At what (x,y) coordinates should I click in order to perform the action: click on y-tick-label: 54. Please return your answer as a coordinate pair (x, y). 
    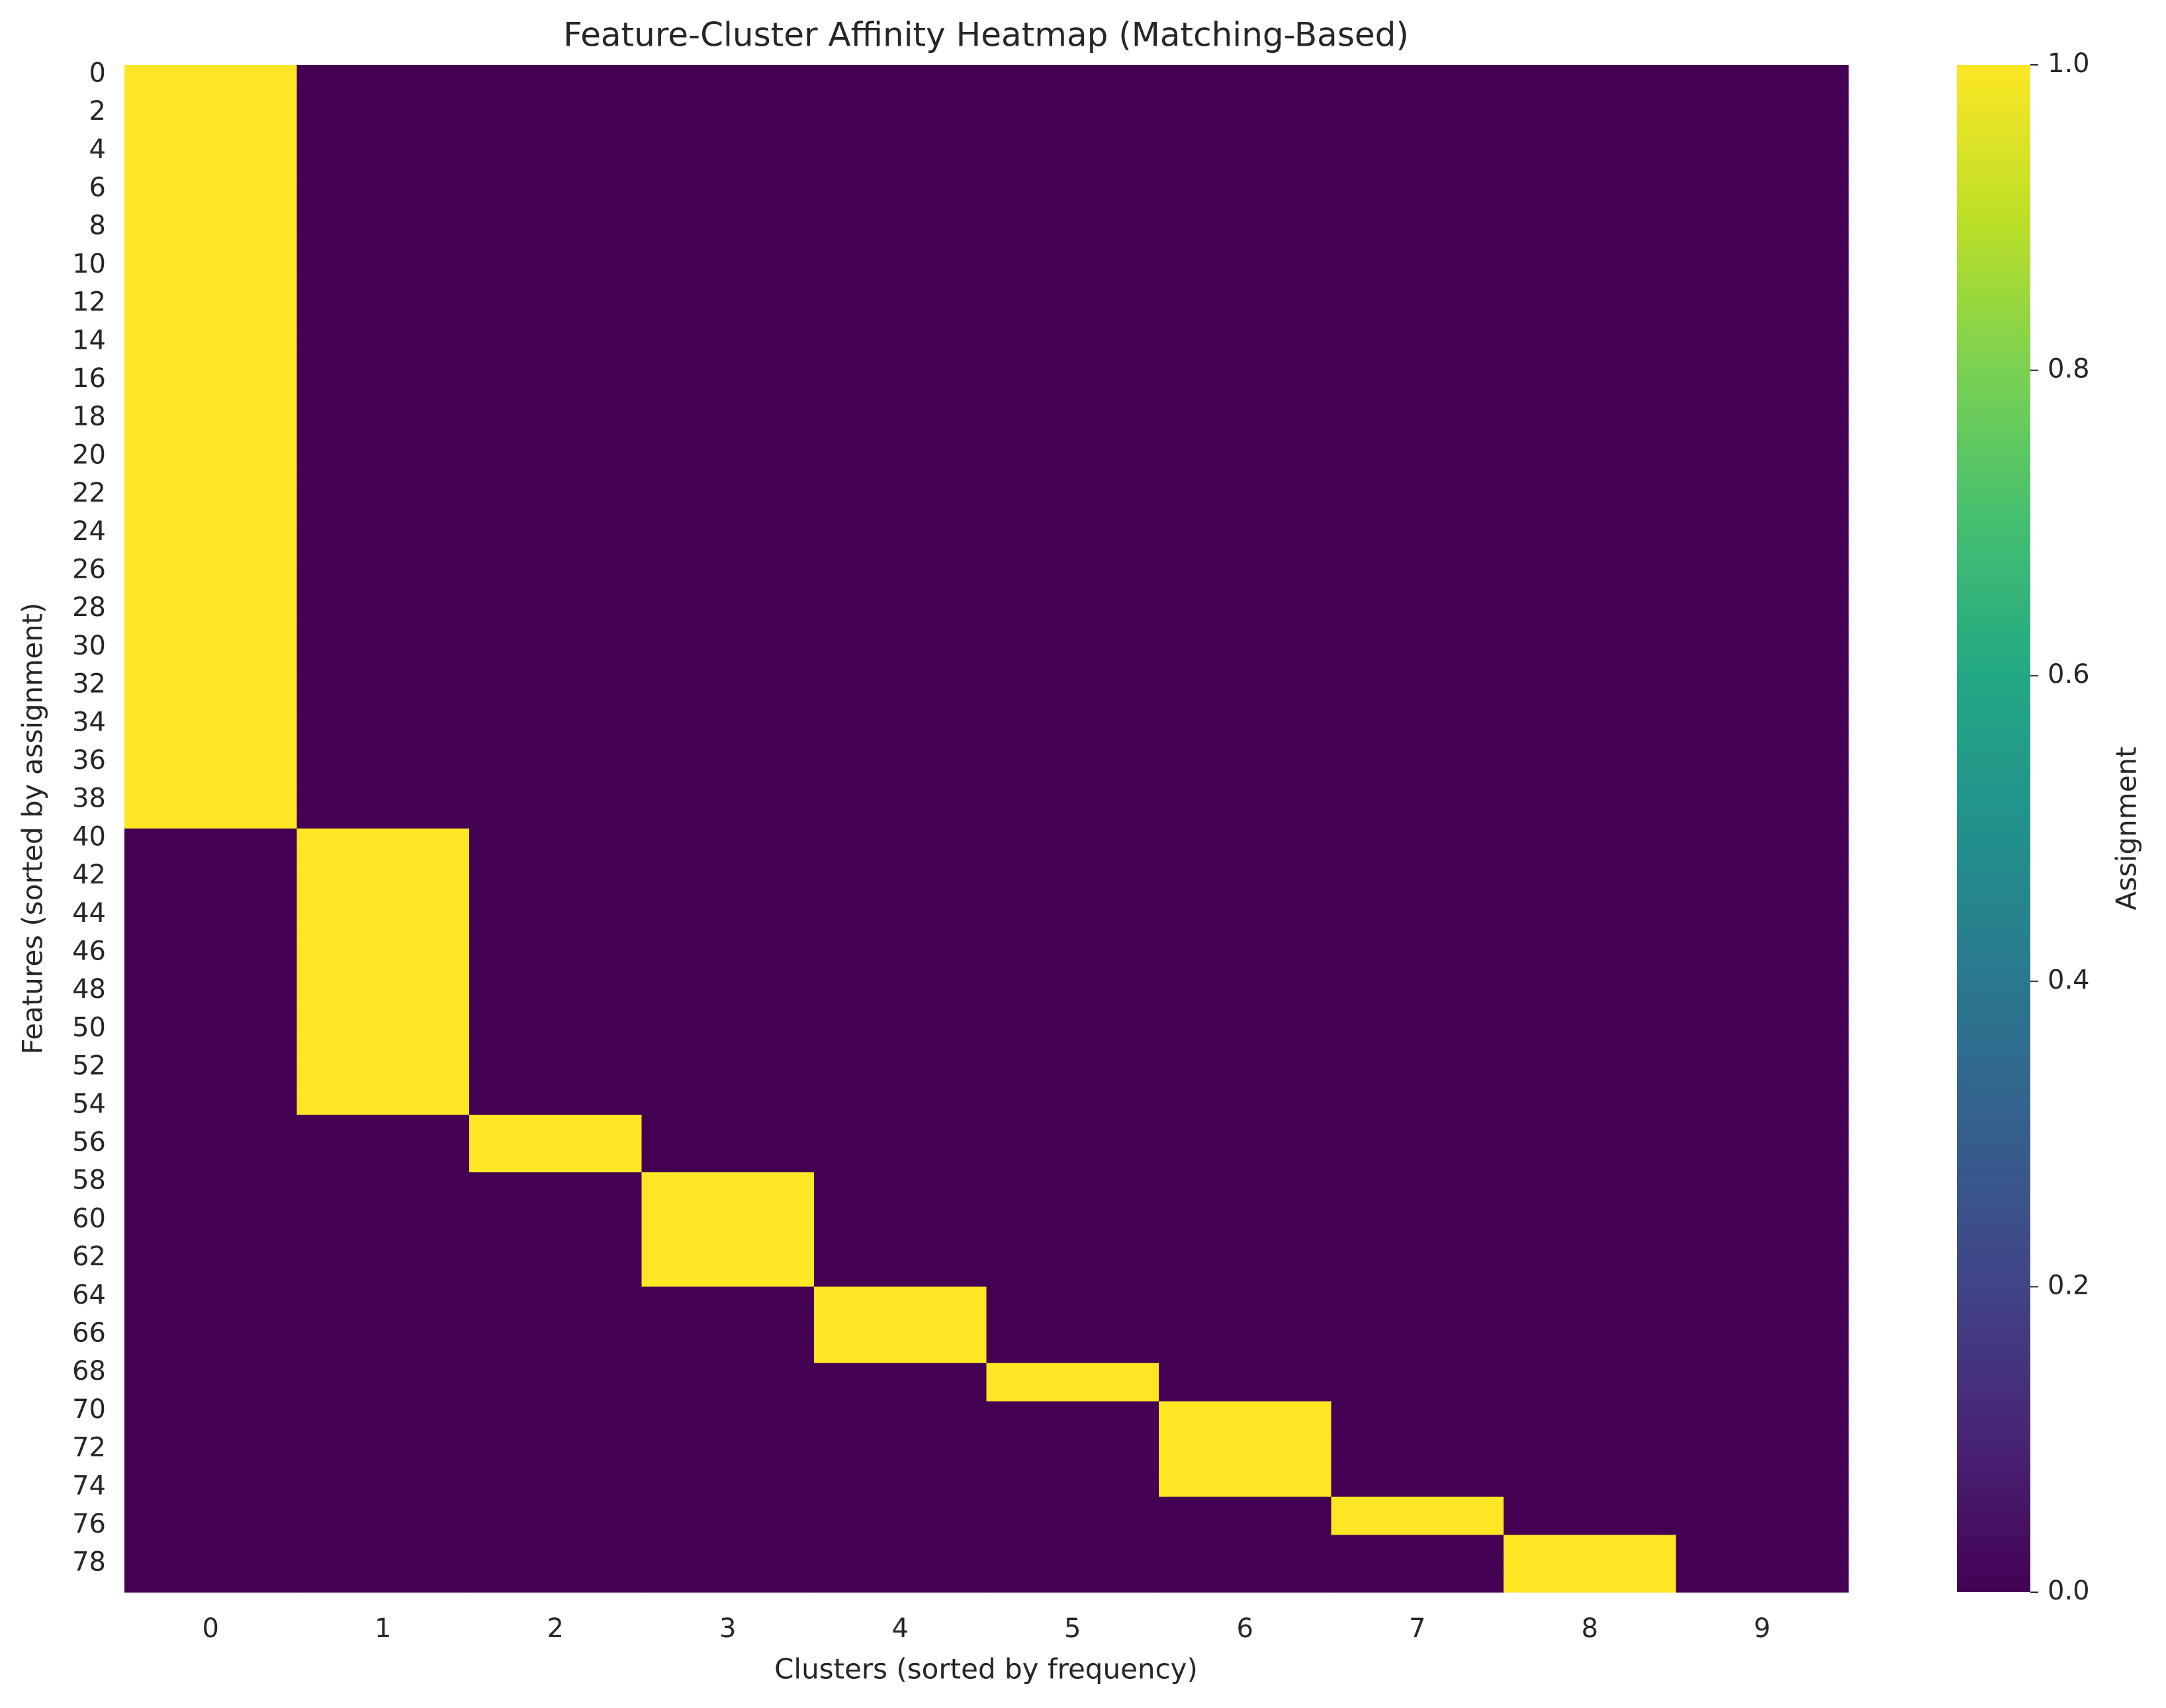
    Looking at the image, I should click on (89, 1104).